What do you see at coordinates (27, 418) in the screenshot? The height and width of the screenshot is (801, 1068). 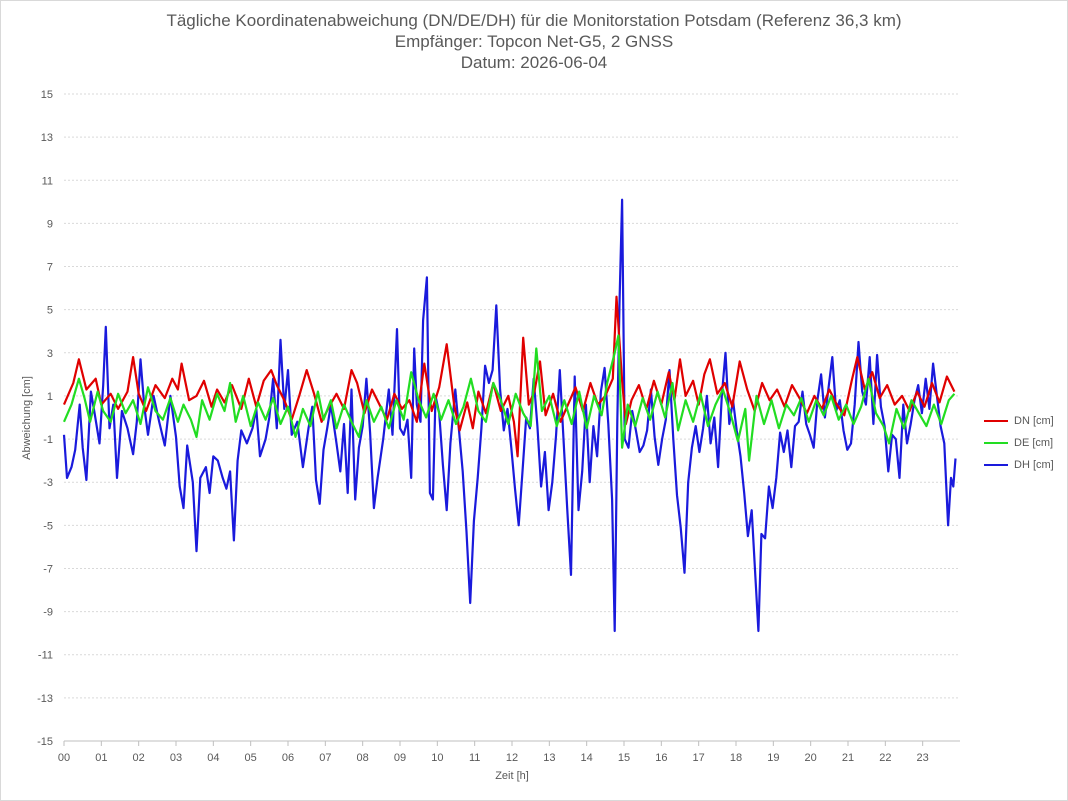 I see `y-axis-label: Abweichung [cm]` at bounding box center [27, 418].